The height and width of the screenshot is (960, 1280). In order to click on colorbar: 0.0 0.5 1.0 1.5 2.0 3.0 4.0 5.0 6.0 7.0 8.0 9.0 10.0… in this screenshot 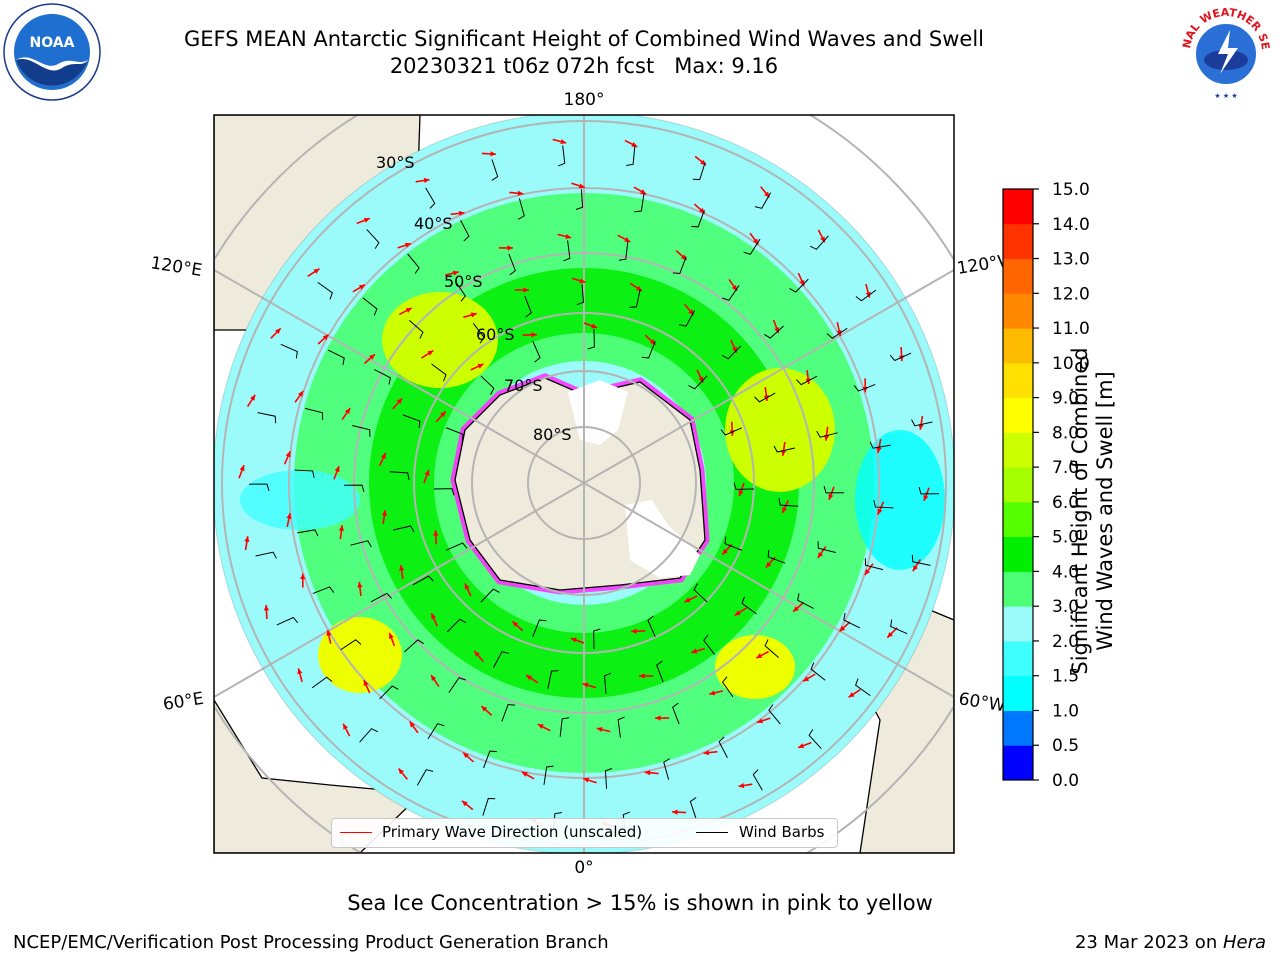, I will do `click(1046, 485)`.